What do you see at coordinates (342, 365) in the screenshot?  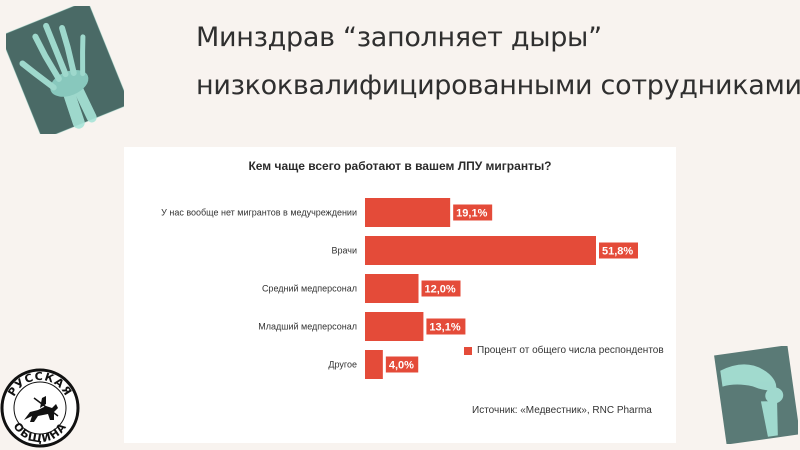 I see `category-label: Другое` at bounding box center [342, 365].